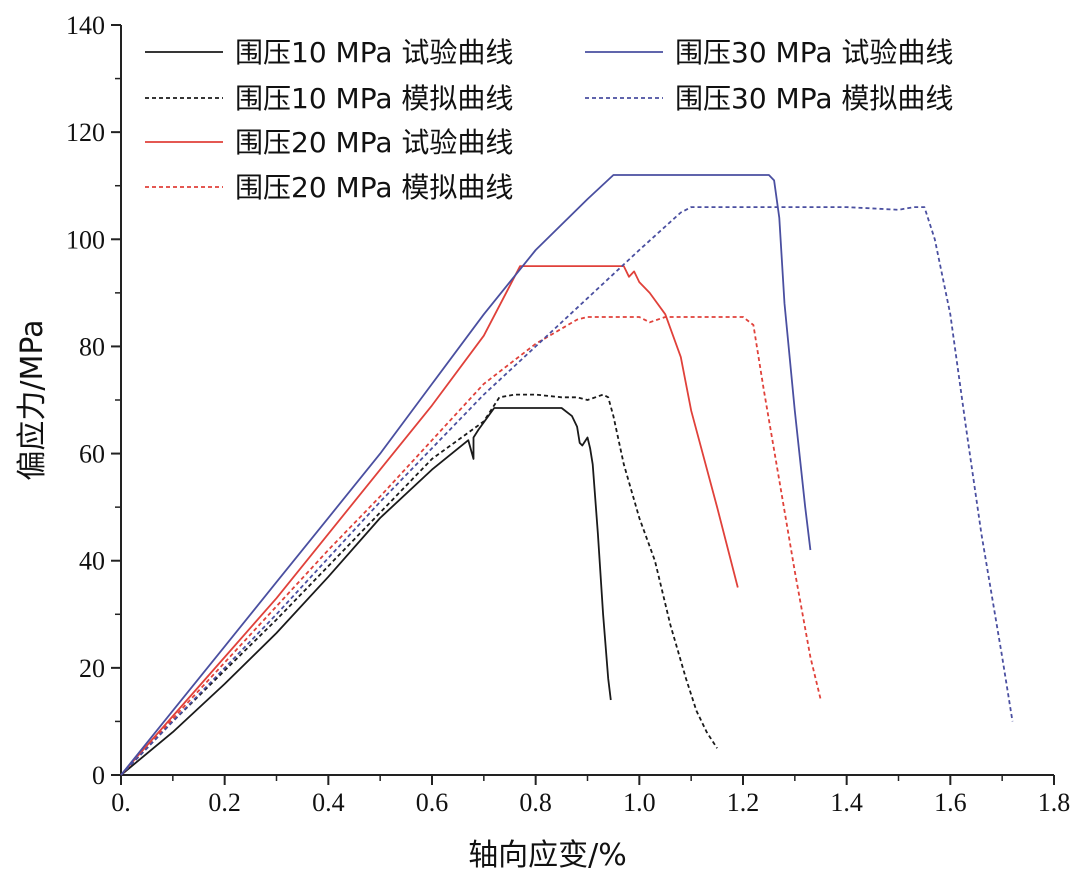 The height and width of the screenshot is (876, 1080). What do you see at coordinates (92, 668) in the screenshot?
I see `y-tick-label: 20` at bounding box center [92, 668].